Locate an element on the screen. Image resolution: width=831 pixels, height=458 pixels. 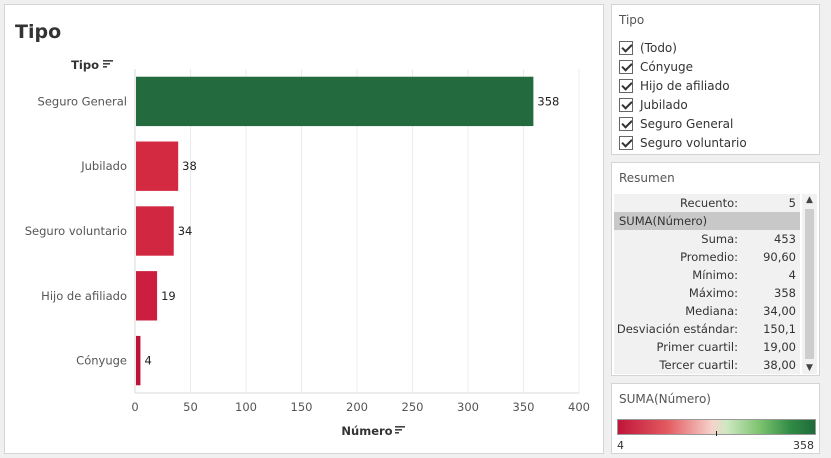
summary-row-value: 4 is located at coordinates (792, 275).